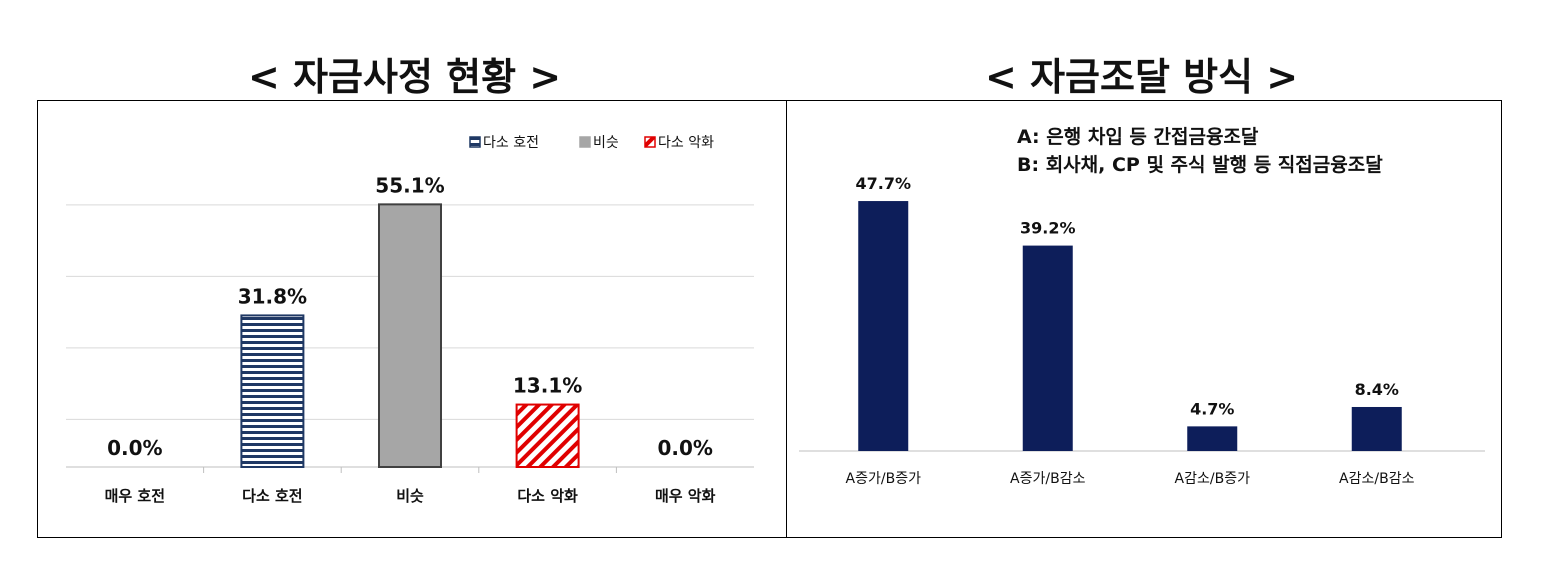 The height and width of the screenshot is (587, 1556). Describe the element at coordinates (1048, 479) in the screenshot. I see `x-tick-label: A증가/B감소` at that location.